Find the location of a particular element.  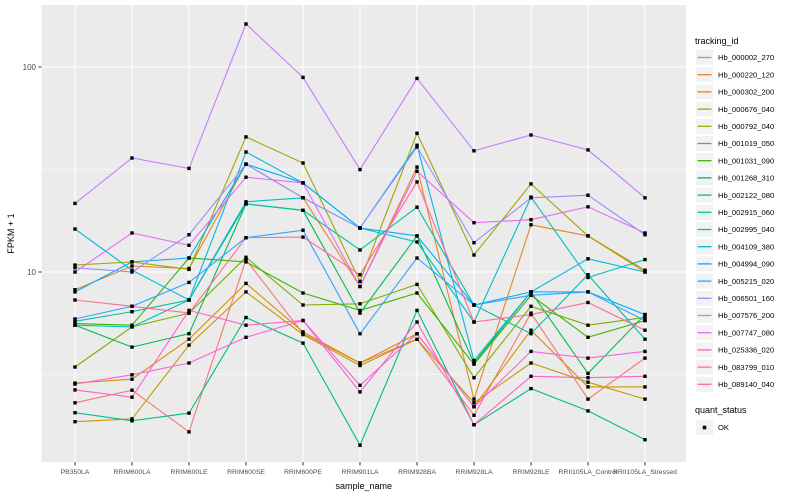

data-point-Hb_004994_090-RRIM600LE is located at coordinates (189, 258).